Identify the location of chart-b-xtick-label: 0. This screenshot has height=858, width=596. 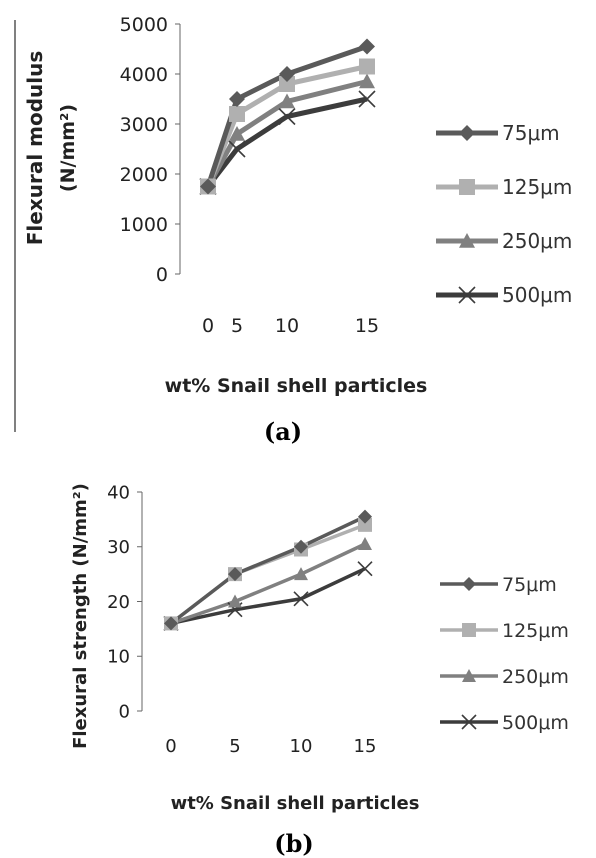
(170, 746).